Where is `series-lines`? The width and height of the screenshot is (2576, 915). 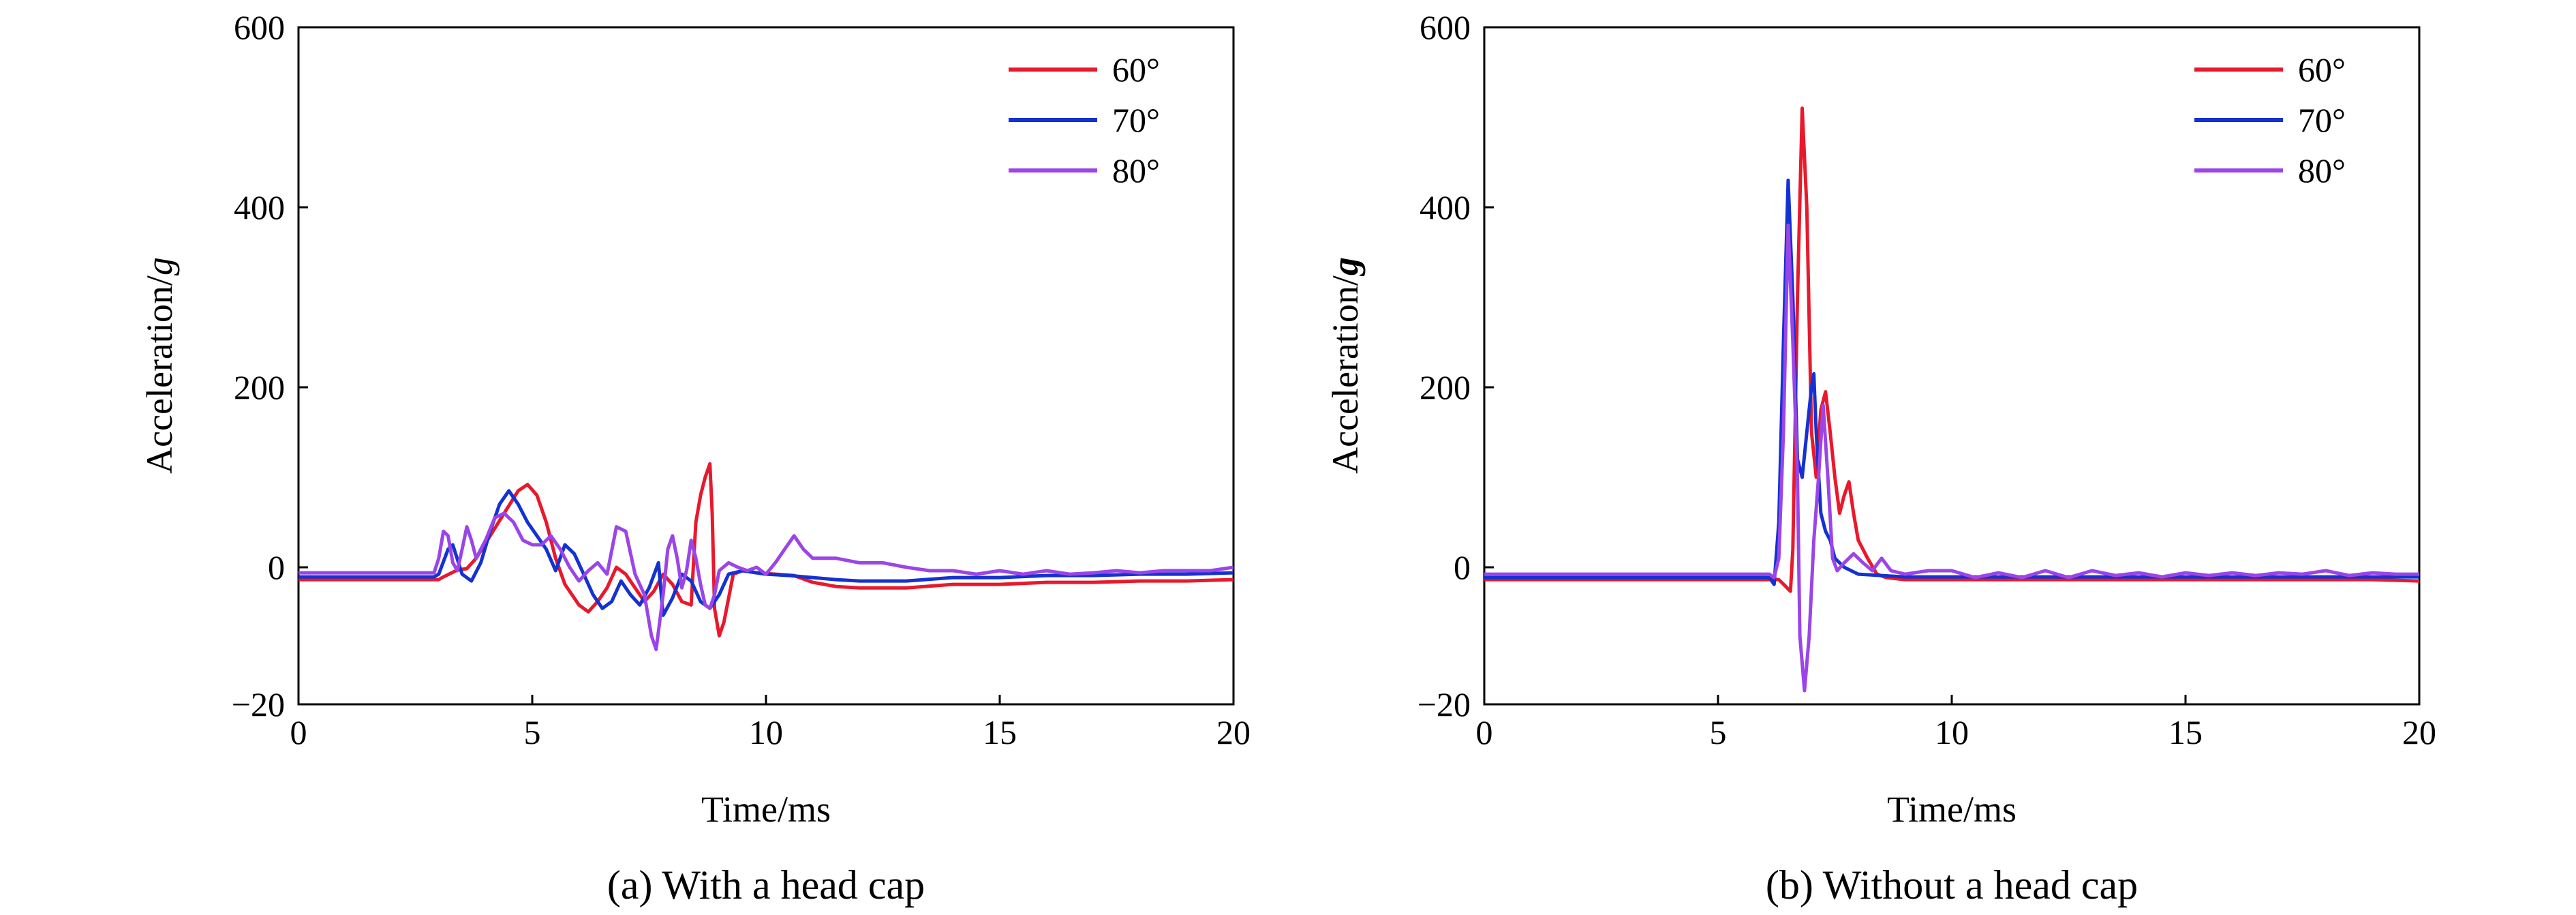
series-lines is located at coordinates (766, 557).